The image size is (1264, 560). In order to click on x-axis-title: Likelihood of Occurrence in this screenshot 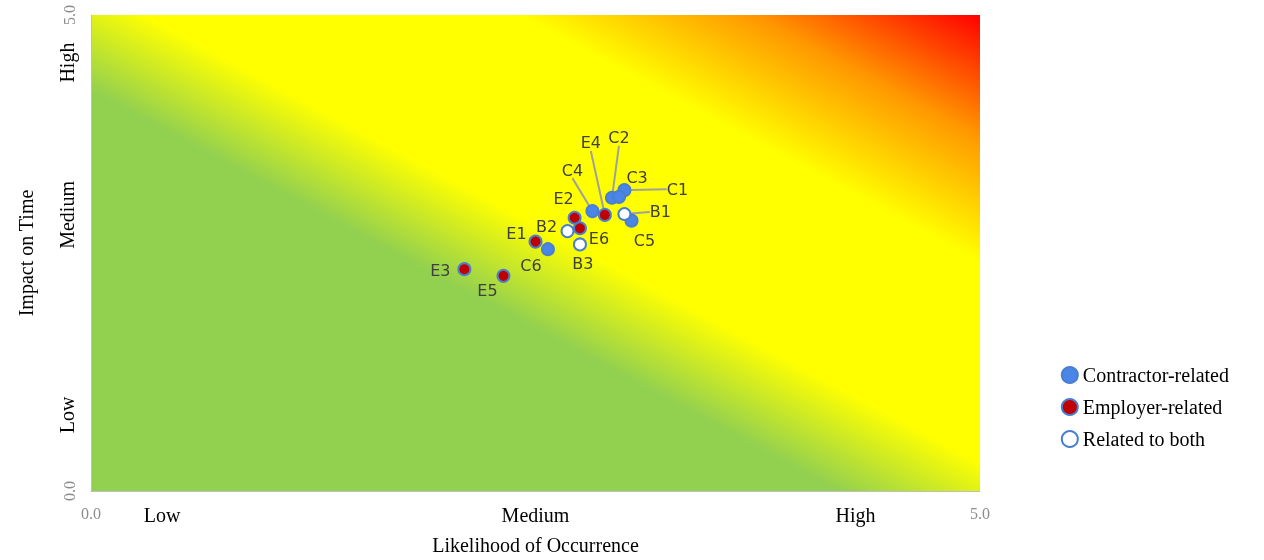, I will do `click(535, 545)`.